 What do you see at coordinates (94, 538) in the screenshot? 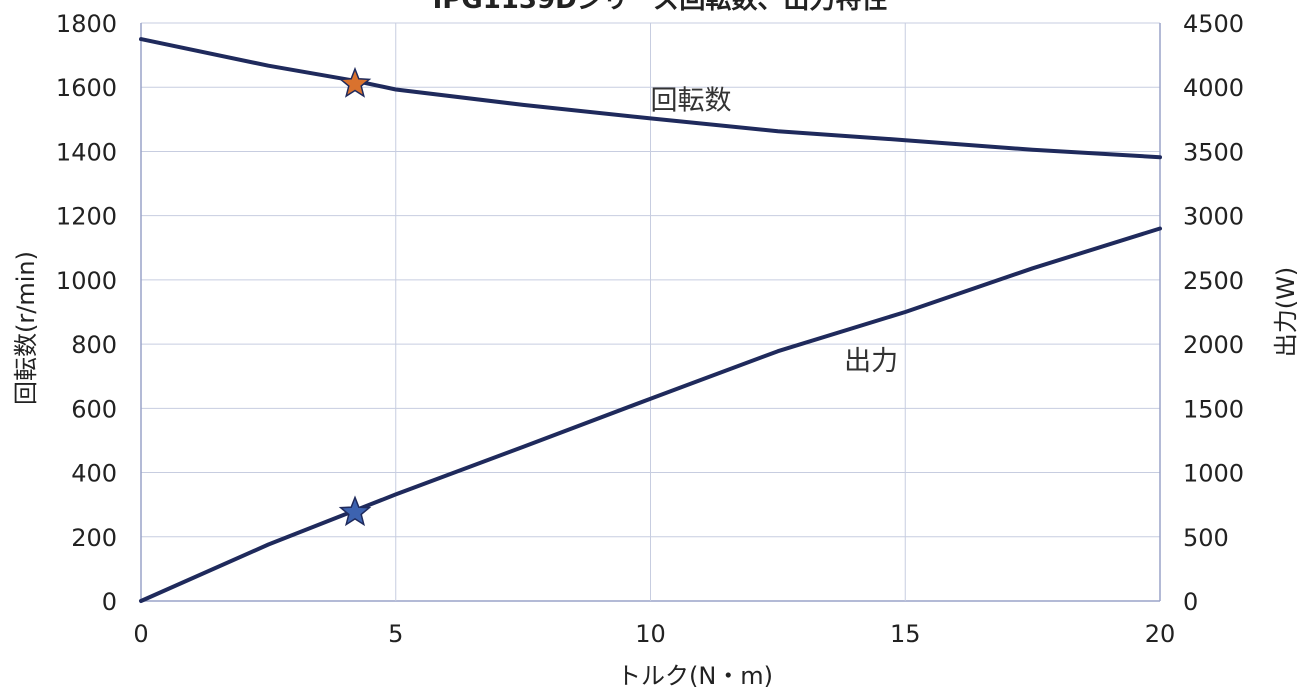
I see `left-y-tick-label: 200` at bounding box center [94, 538].